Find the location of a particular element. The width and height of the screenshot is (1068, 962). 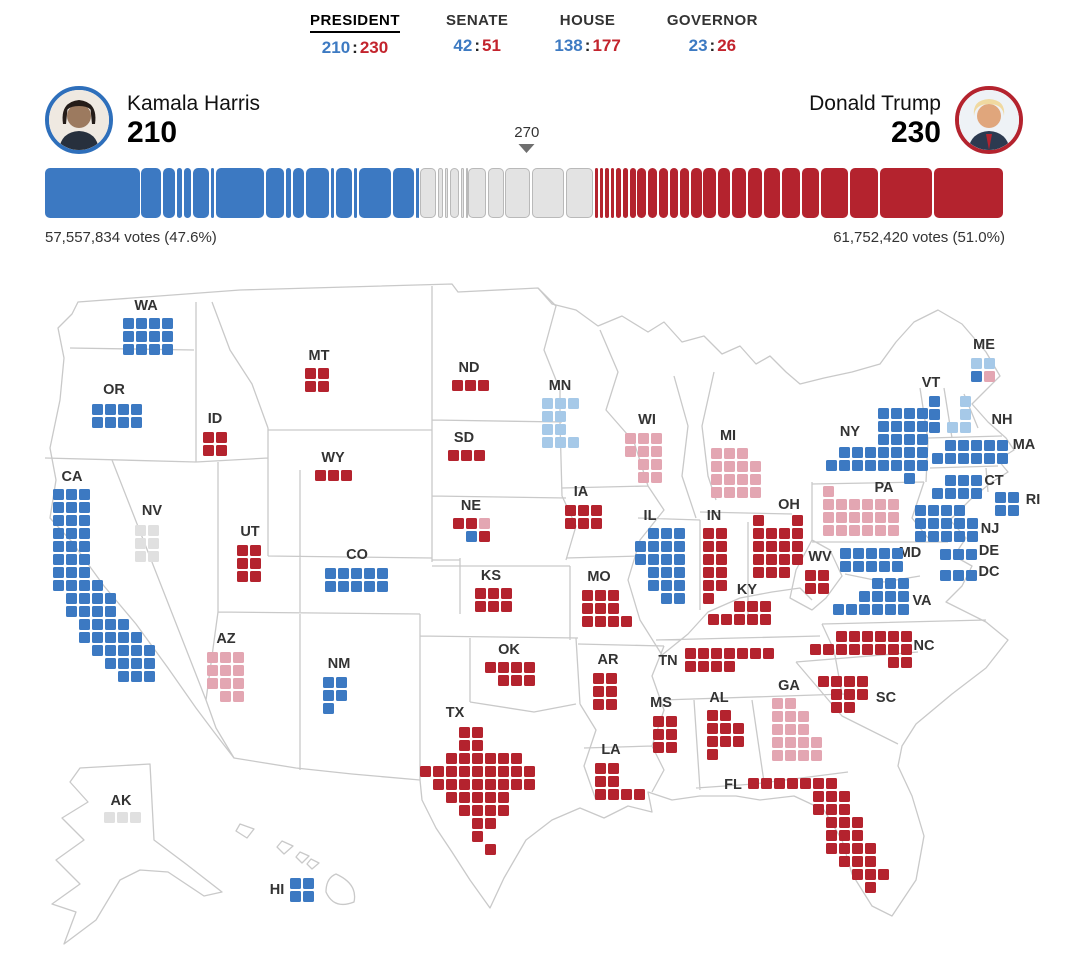

ev-bar is located at coordinates (525, 193).